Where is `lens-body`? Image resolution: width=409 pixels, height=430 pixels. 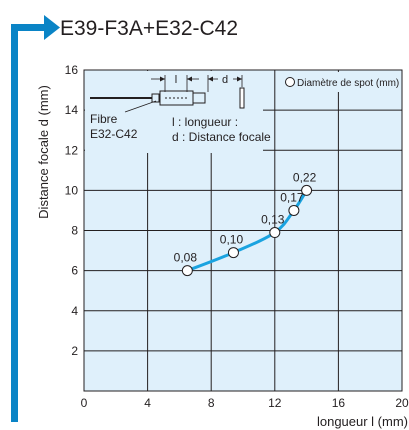 lens-body is located at coordinates (176, 98).